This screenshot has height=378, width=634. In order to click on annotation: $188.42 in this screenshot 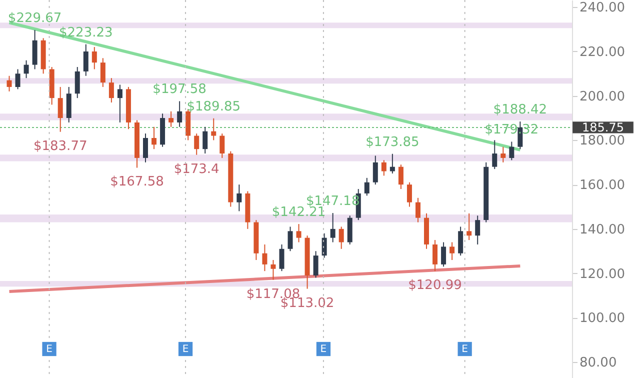, I will do `click(520, 110)`.